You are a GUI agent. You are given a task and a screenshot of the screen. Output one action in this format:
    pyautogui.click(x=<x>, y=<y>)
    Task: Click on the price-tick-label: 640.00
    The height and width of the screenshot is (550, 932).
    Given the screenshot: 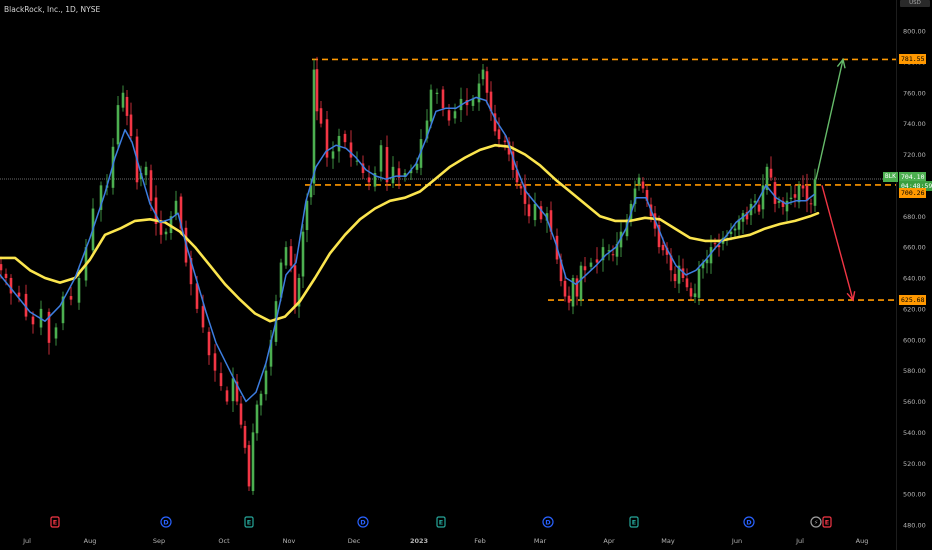 What is the action you would take?
    pyautogui.click(x=914, y=279)
    